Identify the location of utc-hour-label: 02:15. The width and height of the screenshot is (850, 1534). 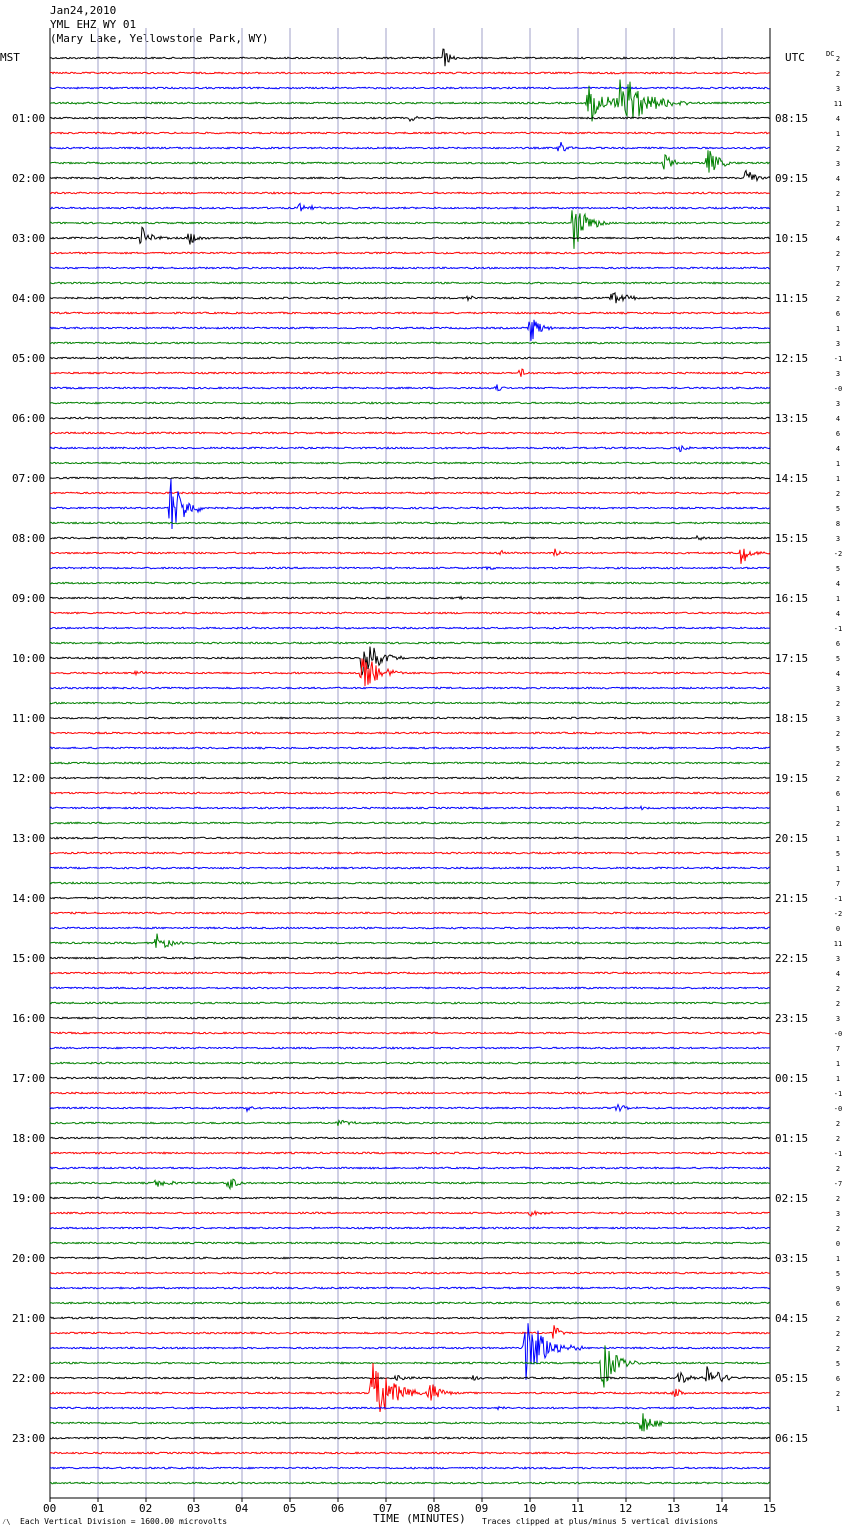
(791, 1198).